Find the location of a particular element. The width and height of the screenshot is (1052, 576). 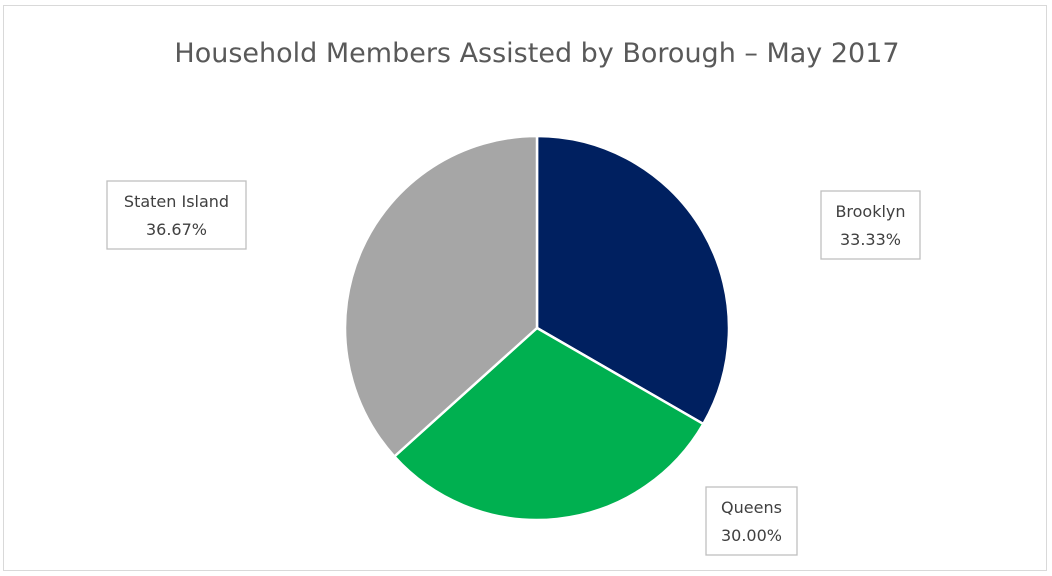

data-label-value: 36.67% is located at coordinates (176, 229).